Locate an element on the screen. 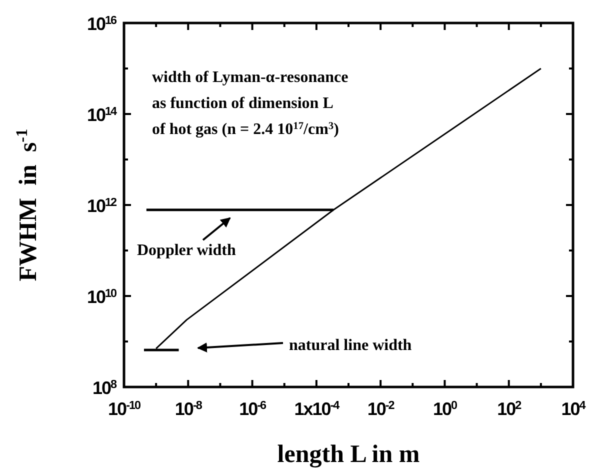  y-tick-label: 10$^{16}$ is located at coordinates (102, 24).